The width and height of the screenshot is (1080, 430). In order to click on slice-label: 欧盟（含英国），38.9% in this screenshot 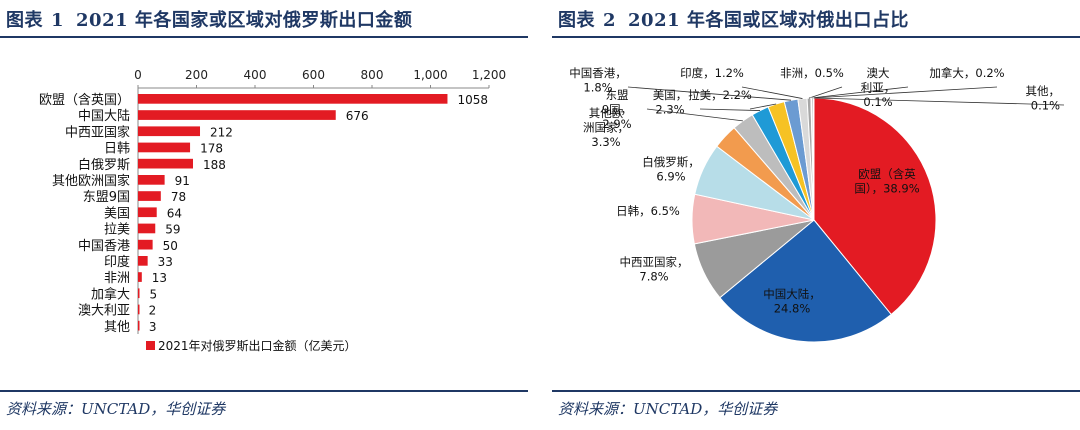, I will do `click(886, 181)`.